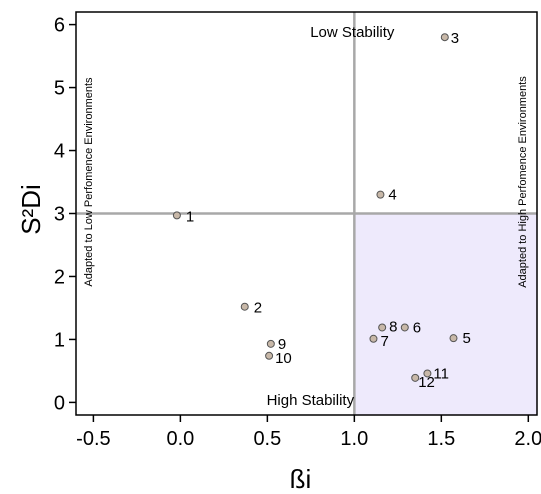 The height and width of the screenshot is (494, 541). Describe the element at coordinates (59, 215) in the screenshot. I see `y-tick-label: 3` at that location.